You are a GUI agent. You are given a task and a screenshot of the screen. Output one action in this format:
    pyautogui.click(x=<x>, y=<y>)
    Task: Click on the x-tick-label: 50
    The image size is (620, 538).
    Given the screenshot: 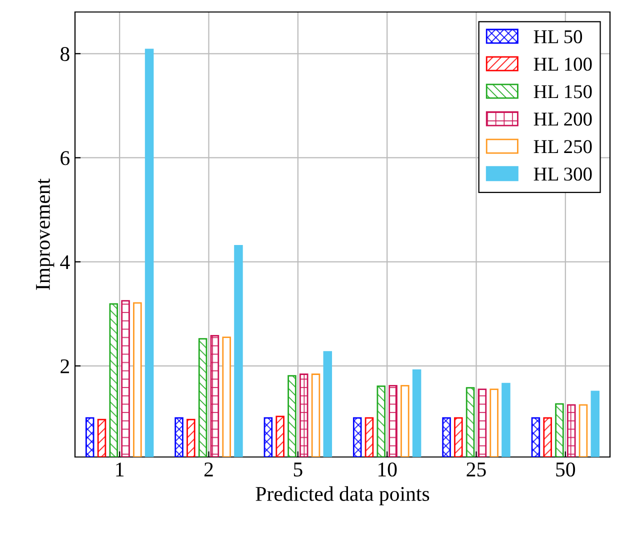 What is the action you would take?
    pyautogui.click(x=566, y=469)
    